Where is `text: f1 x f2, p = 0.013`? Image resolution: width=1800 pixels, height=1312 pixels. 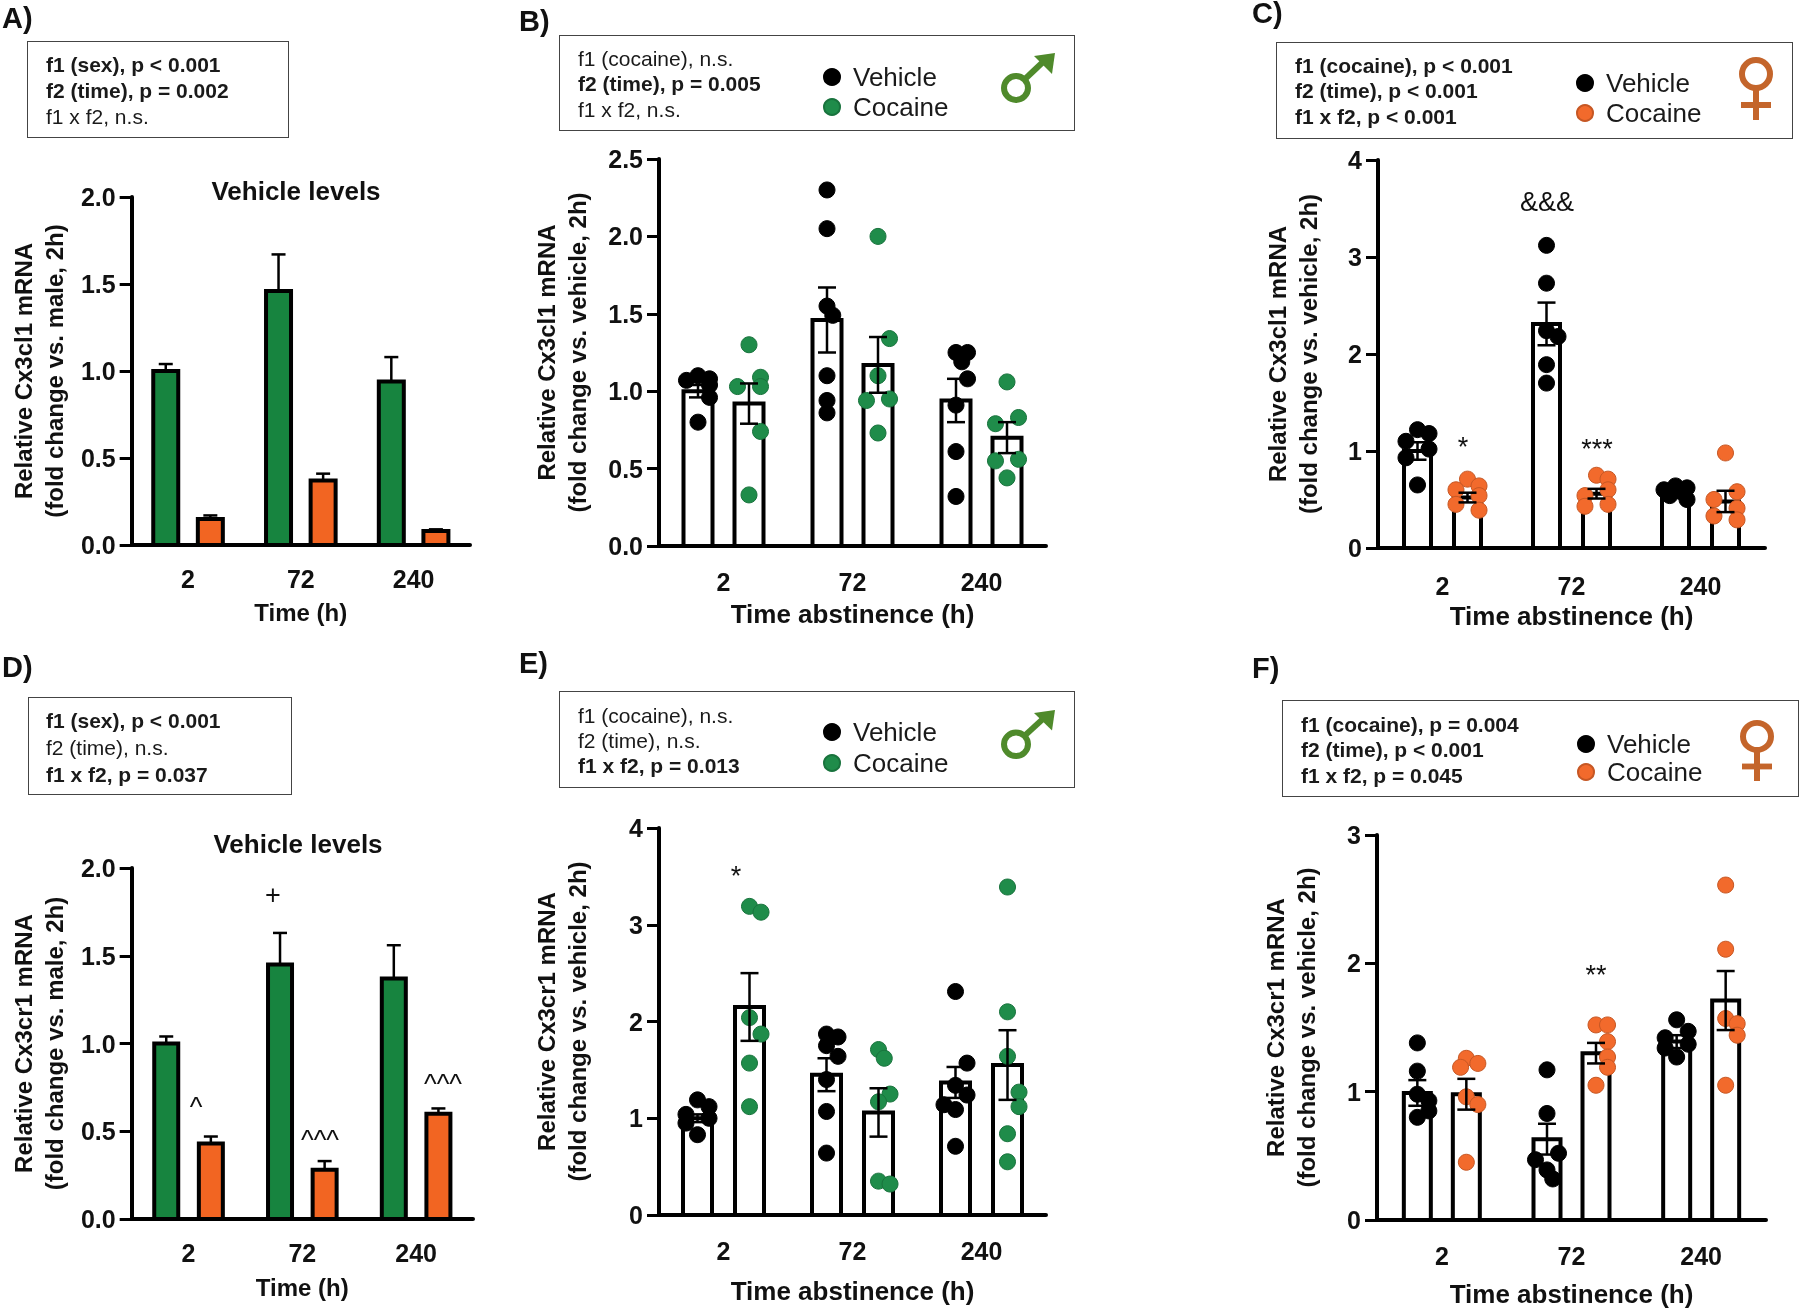
text: f1 x f2, p = 0.013 is located at coordinates (659, 765).